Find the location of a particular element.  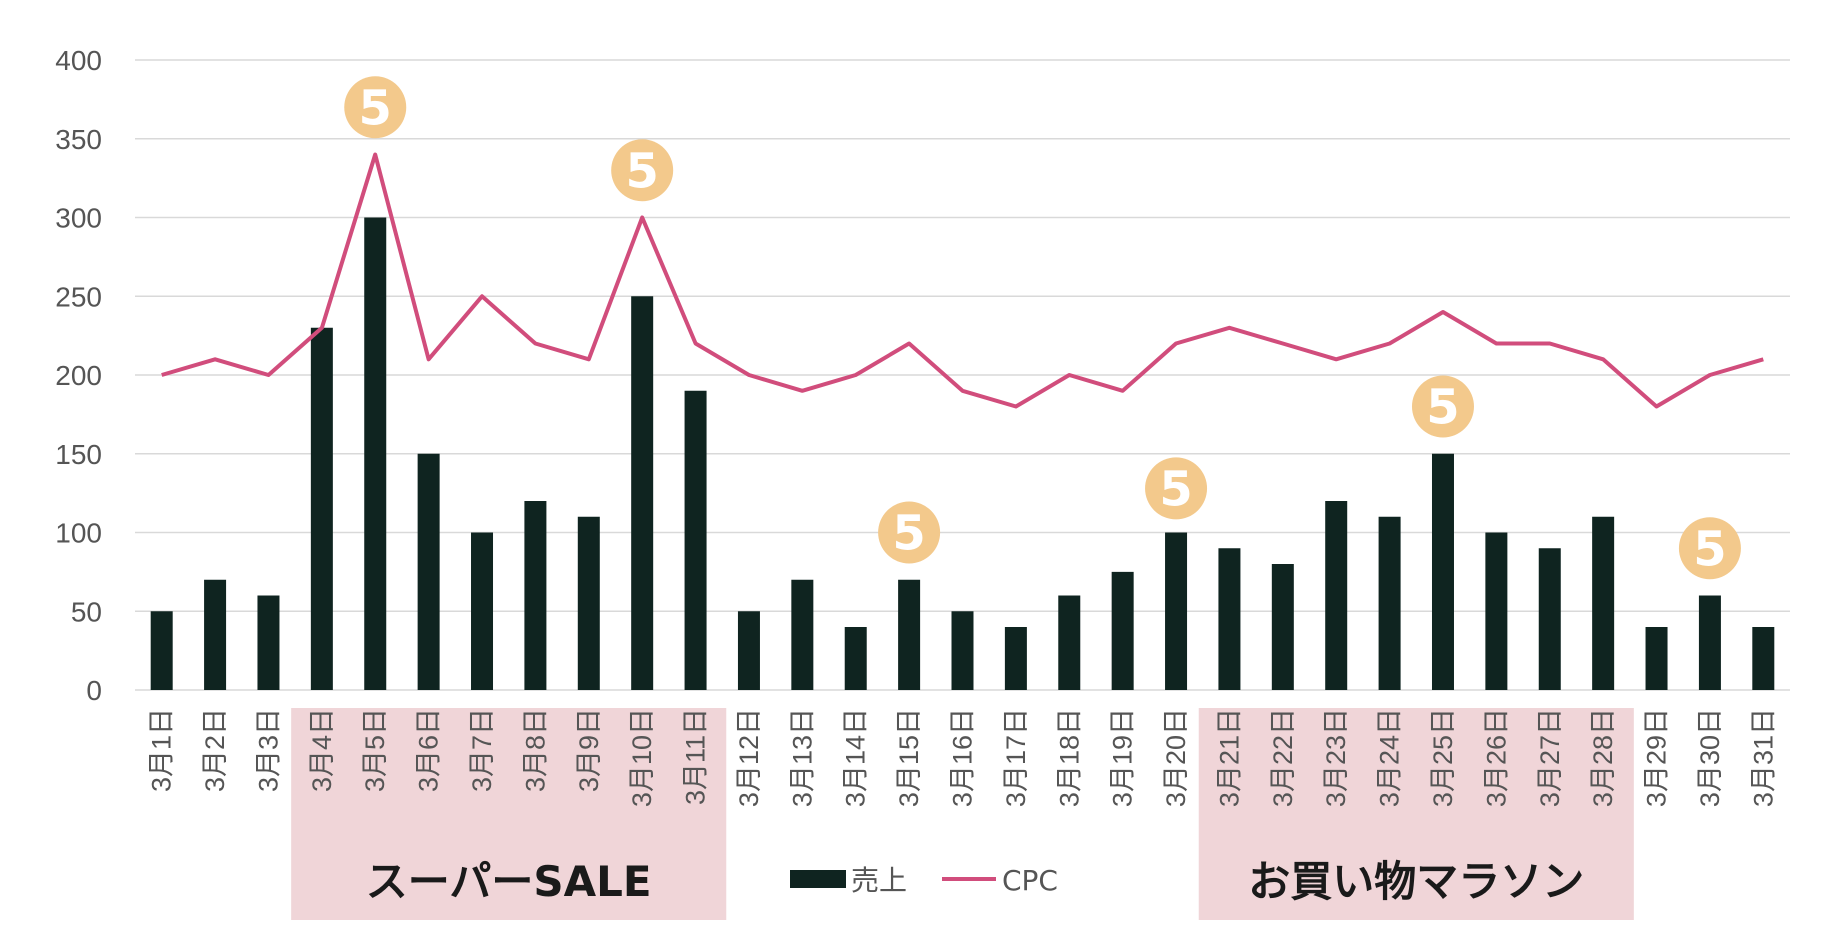

campaign-band-label: お買い物マラソン is located at coordinates (1416, 881).